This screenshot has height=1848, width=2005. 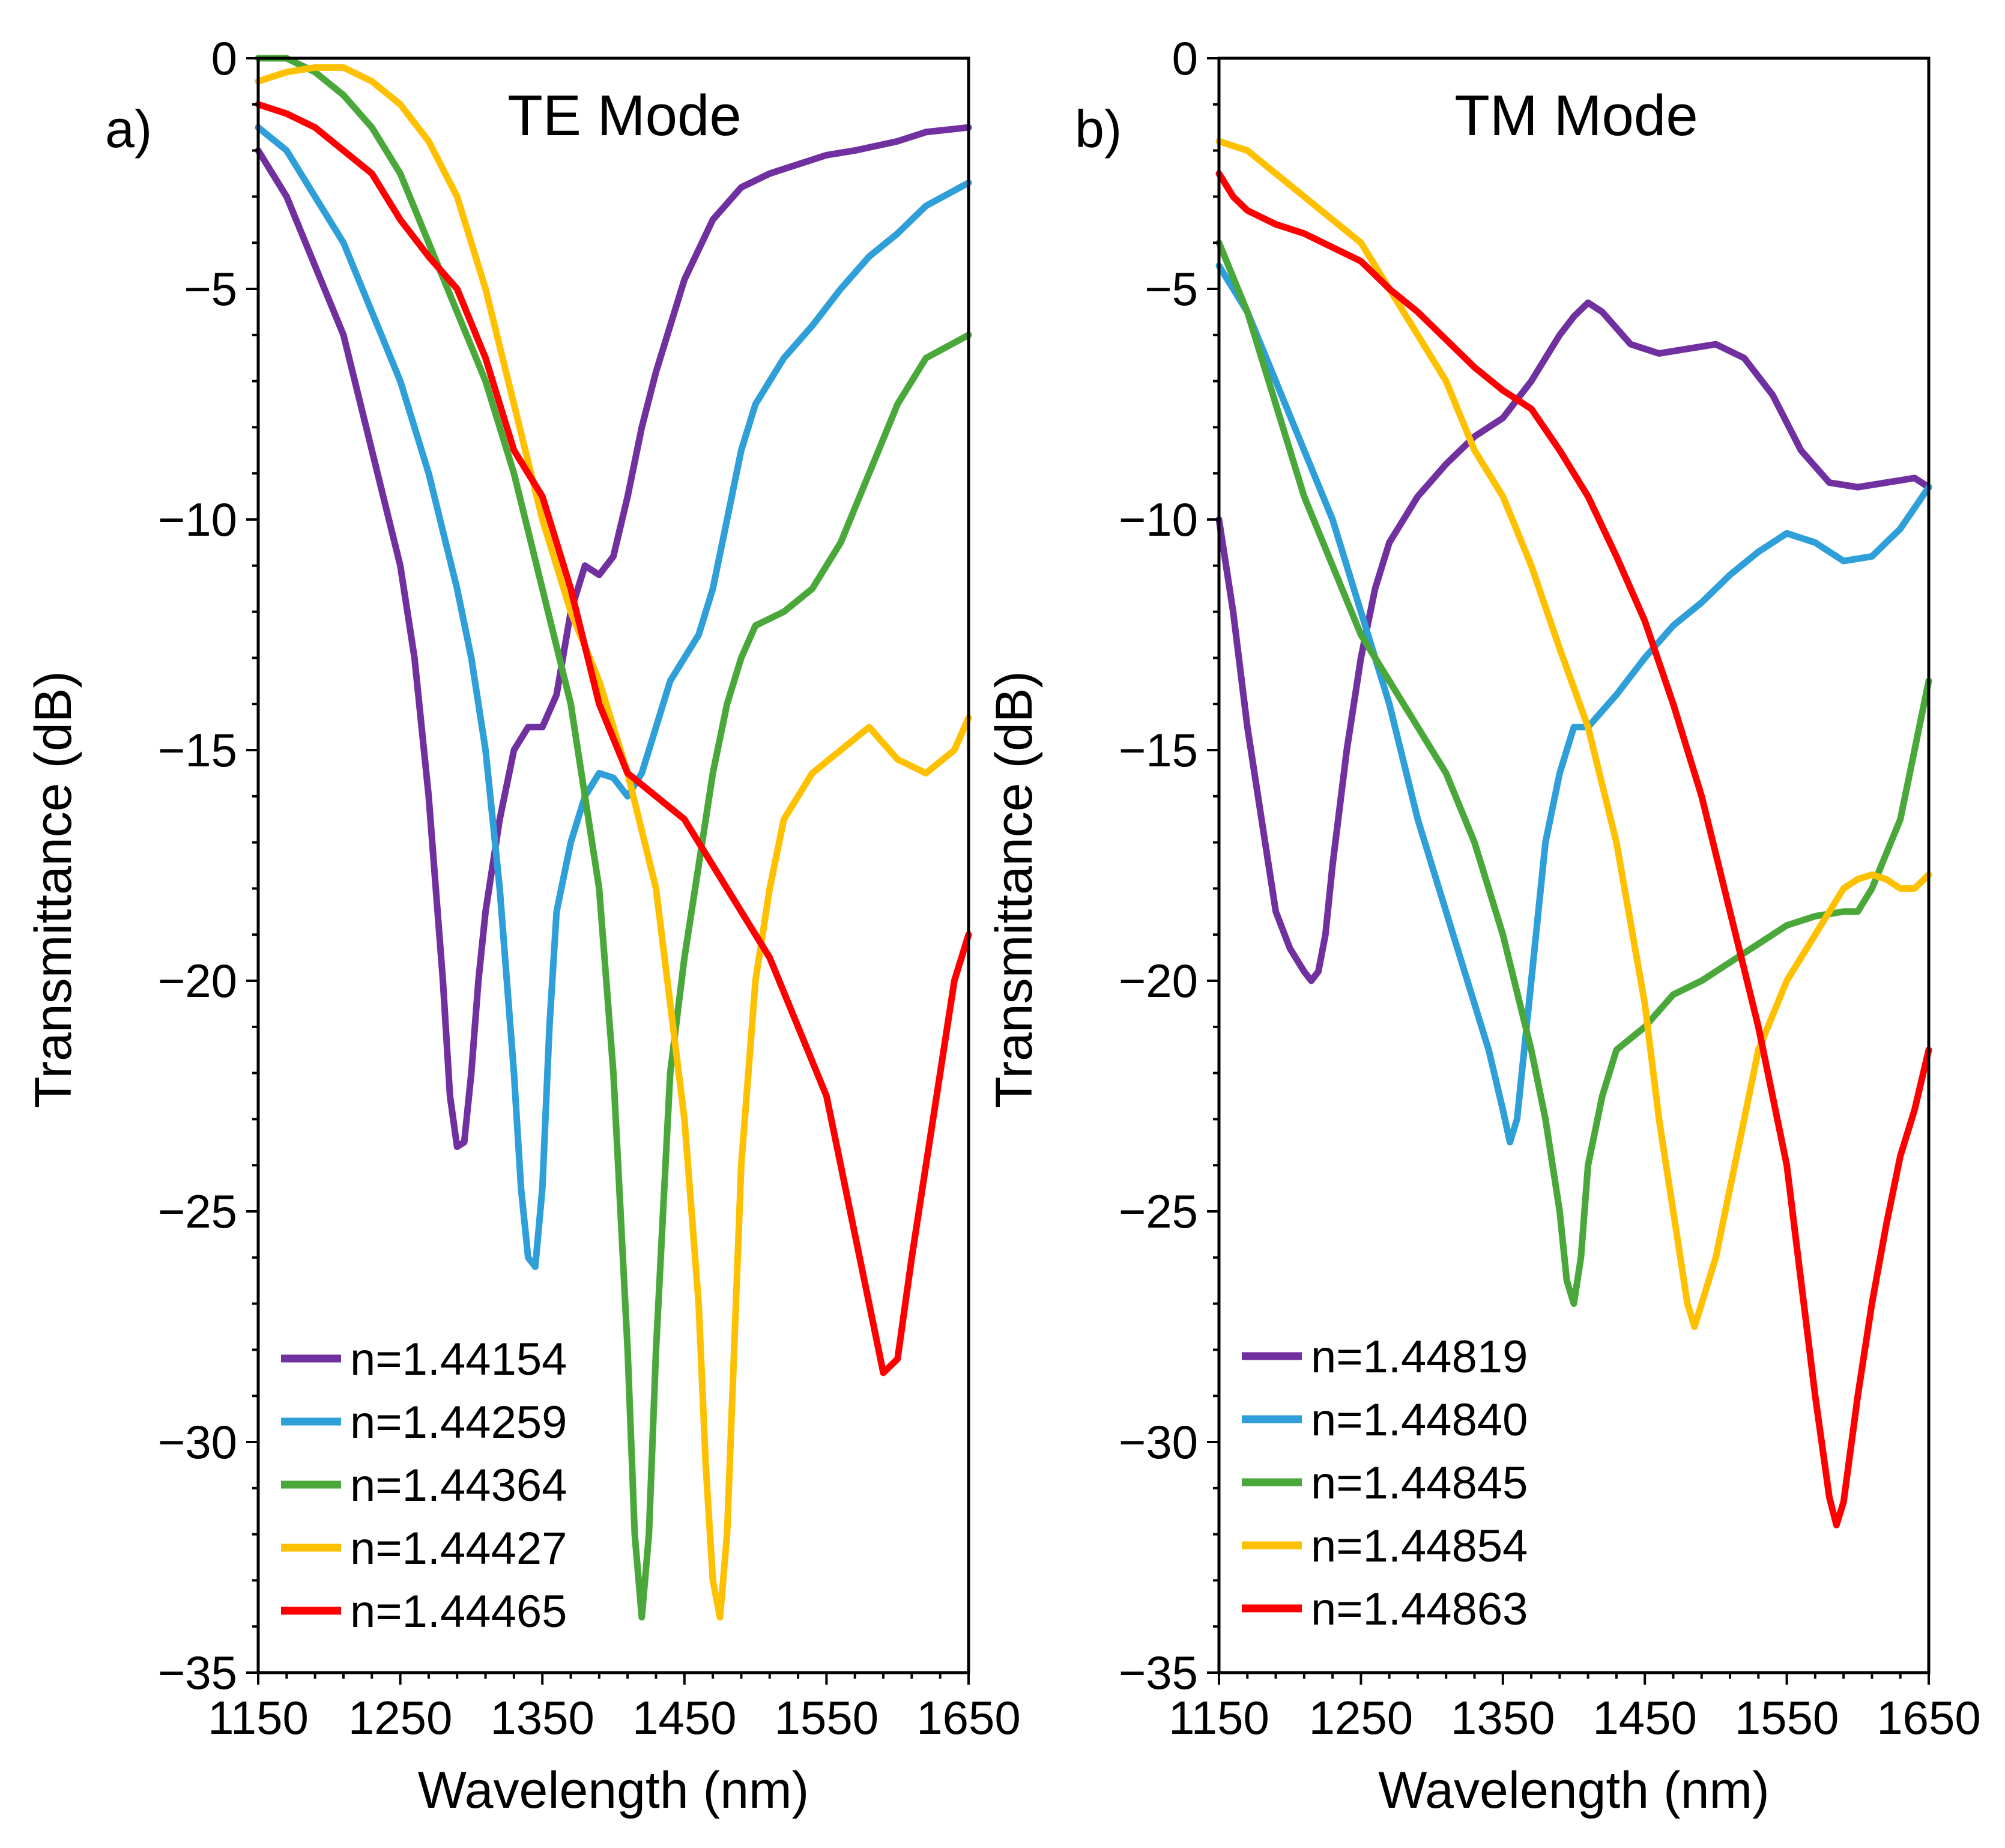 I want to click on legend-label: n=1.44364, so click(x=459, y=1485).